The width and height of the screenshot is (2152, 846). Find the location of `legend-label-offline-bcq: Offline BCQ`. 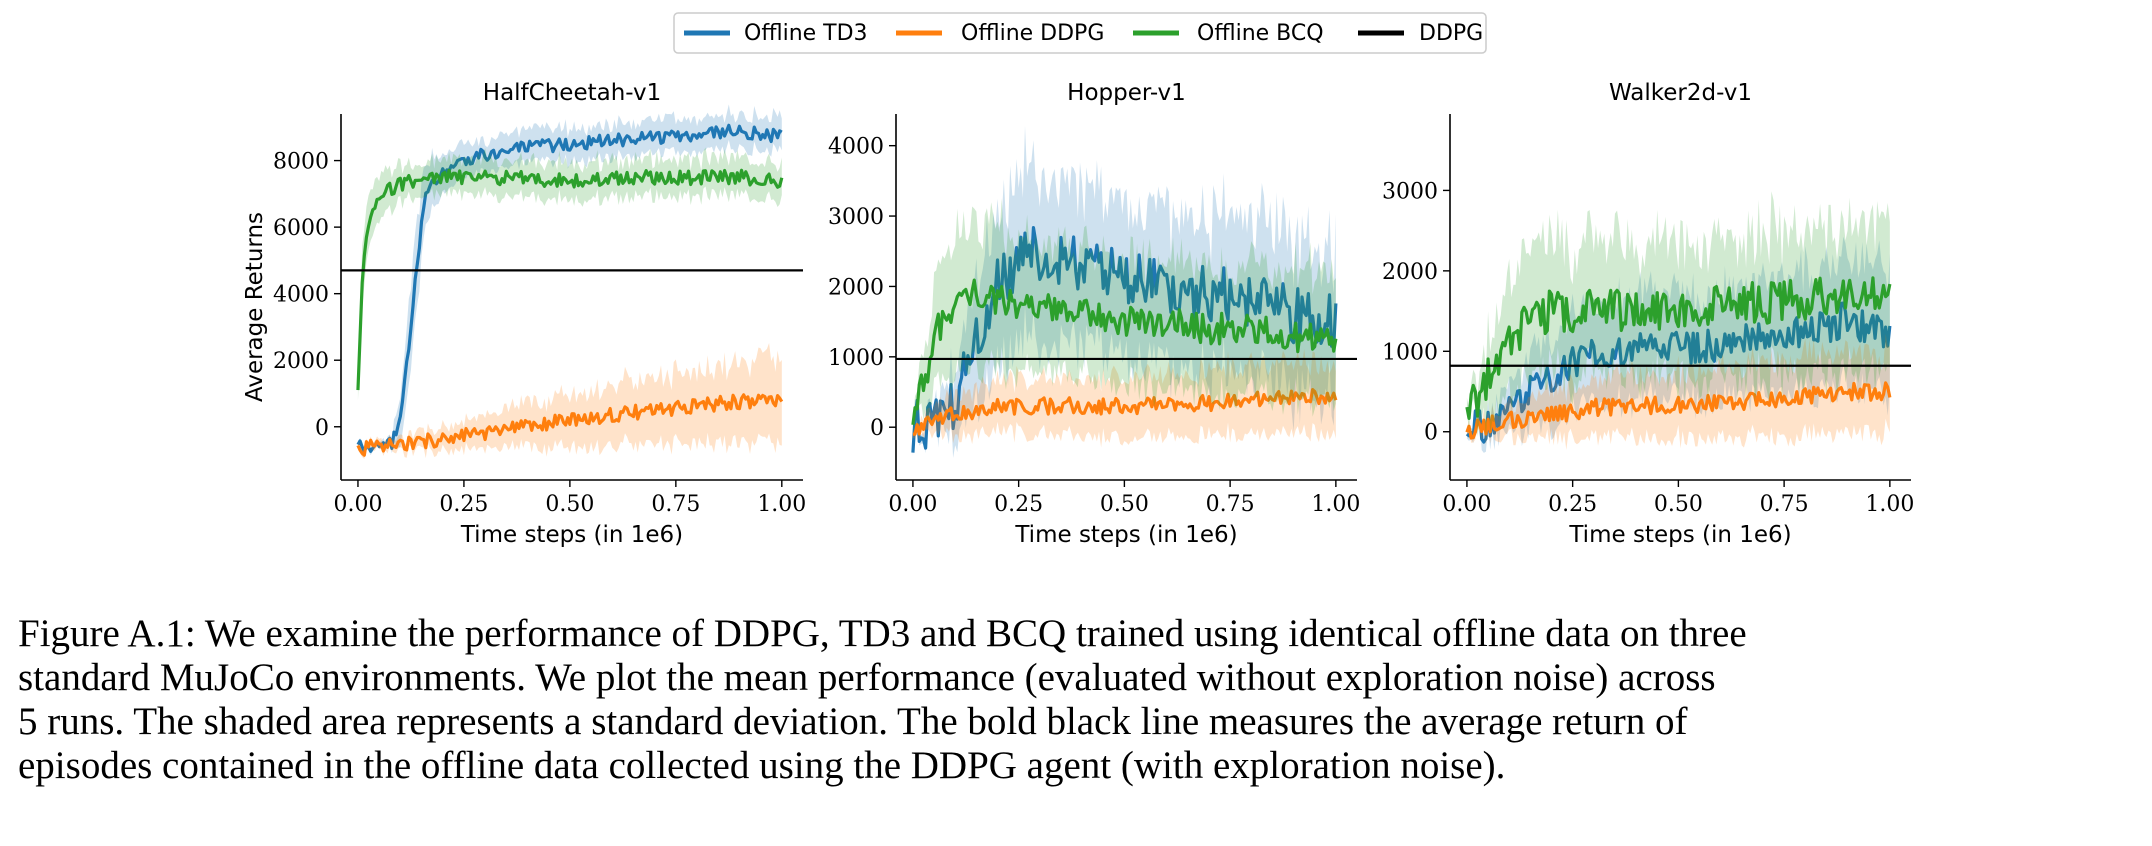

legend-label-offline-bcq: Offline BCQ is located at coordinates (1260, 33).